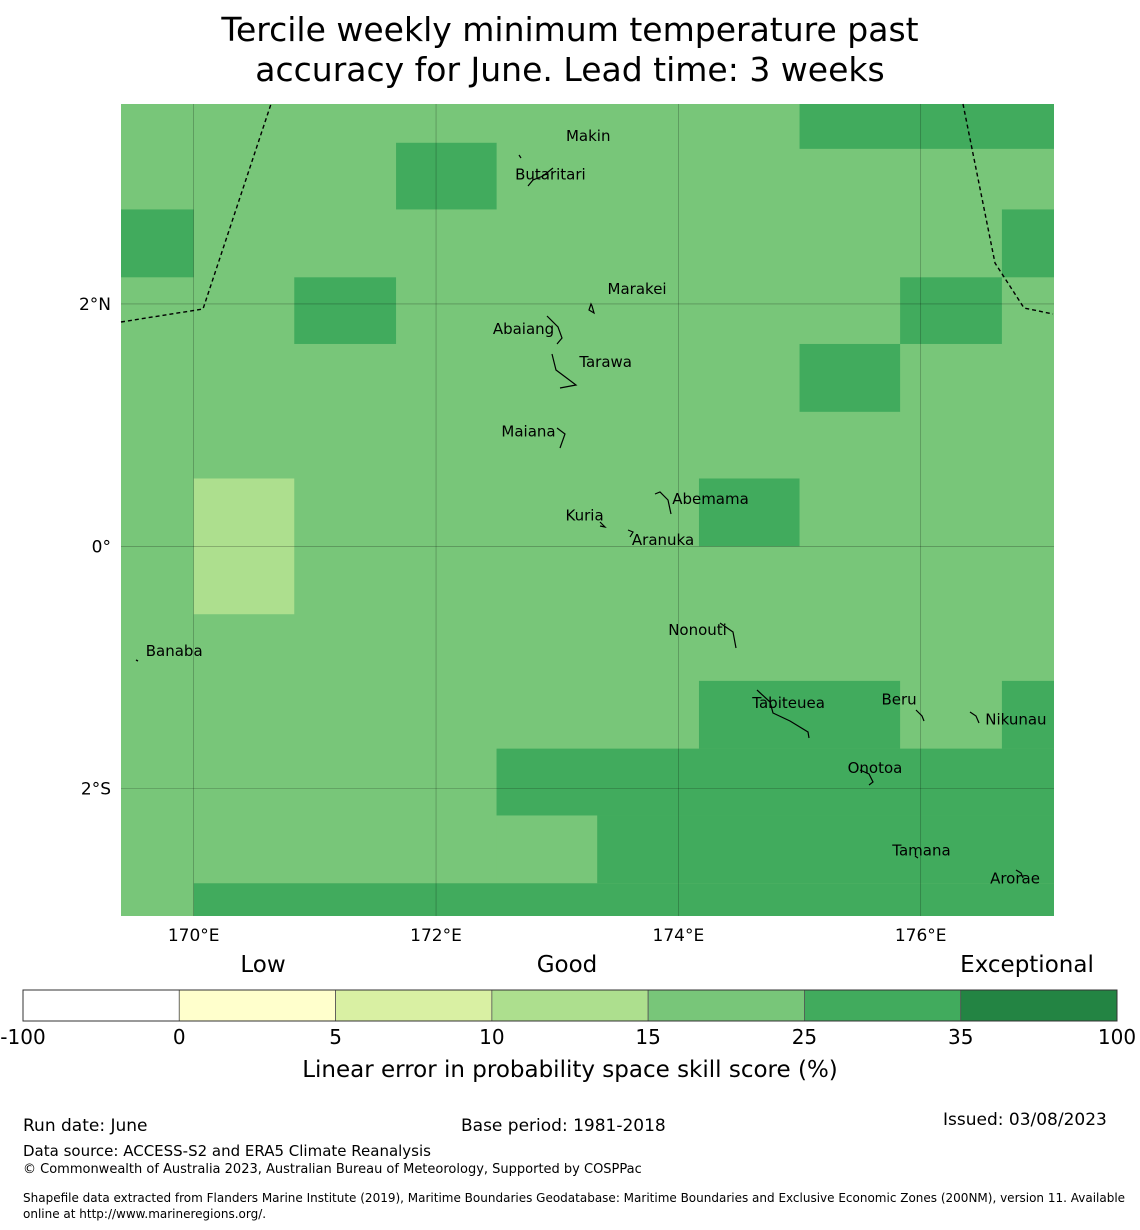 The height and width of the screenshot is (1230, 1140). I want to click on lon-tick-label: 174°E, so click(679, 936).